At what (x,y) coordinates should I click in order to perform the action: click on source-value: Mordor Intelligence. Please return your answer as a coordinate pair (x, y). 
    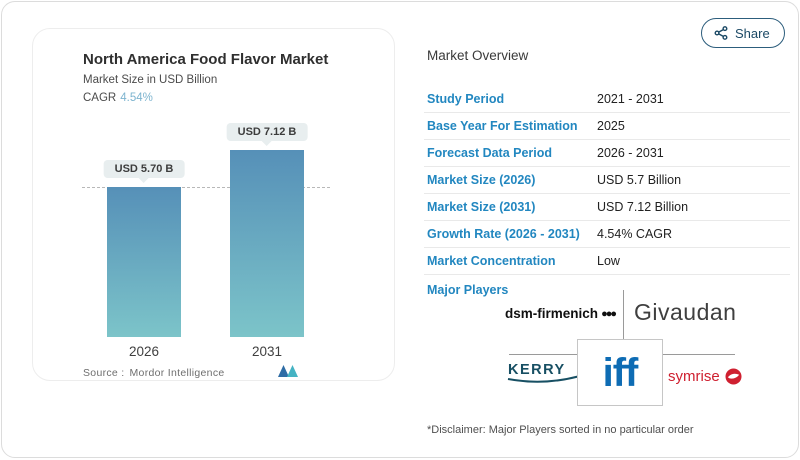
    Looking at the image, I should click on (177, 373).